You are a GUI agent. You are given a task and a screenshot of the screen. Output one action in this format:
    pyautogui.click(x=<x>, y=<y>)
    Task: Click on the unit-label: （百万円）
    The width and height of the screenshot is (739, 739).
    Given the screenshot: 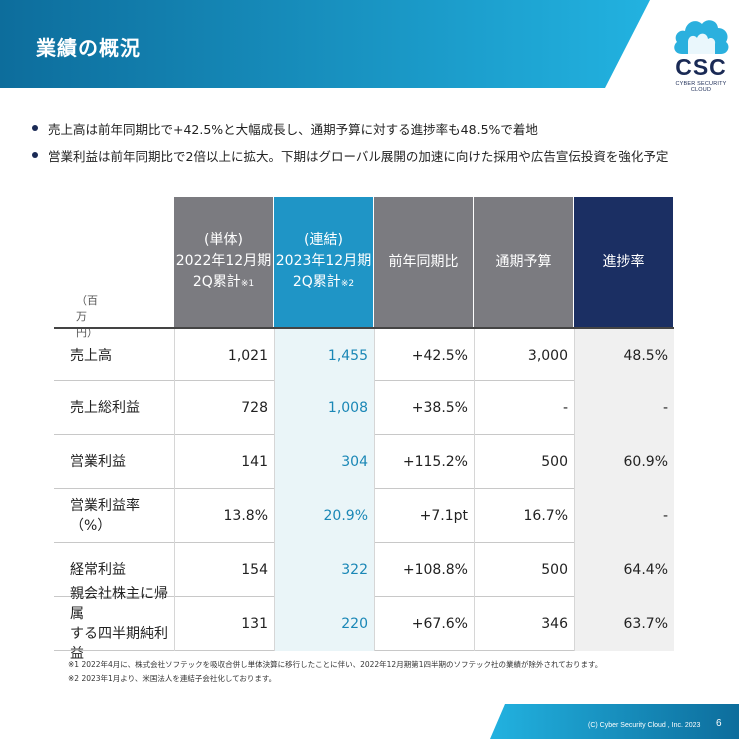 What is the action you would take?
    pyautogui.click(x=87, y=316)
    